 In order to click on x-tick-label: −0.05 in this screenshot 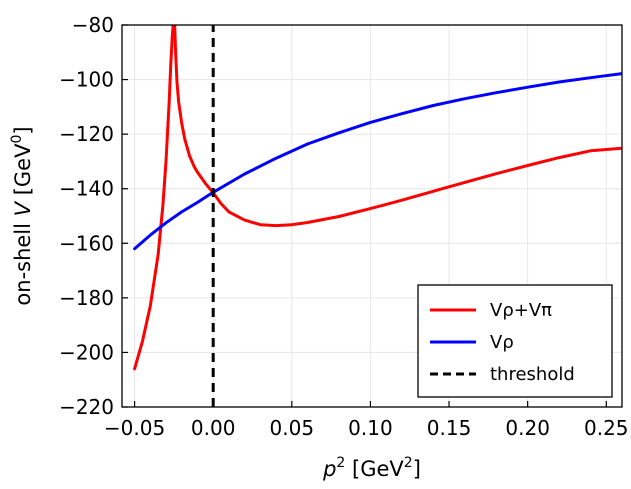, I will do `click(134, 428)`.